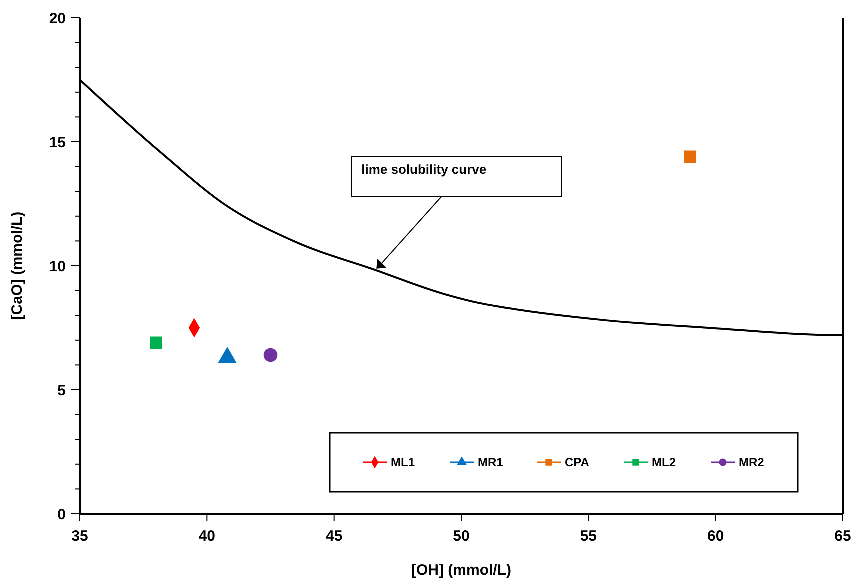  Describe the element at coordinates (752, 463) in the screenshot. I see `legend-label: MR2` at that location.